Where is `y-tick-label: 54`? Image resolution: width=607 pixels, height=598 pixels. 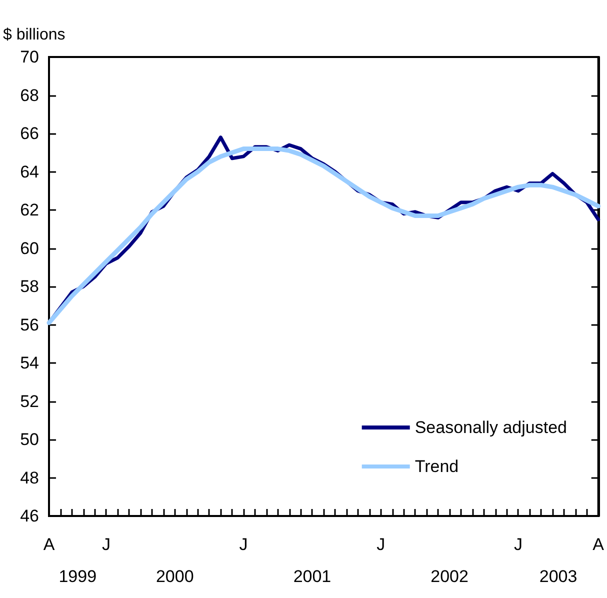 y-tick-label: 54 is located at coordinates (29, 363).